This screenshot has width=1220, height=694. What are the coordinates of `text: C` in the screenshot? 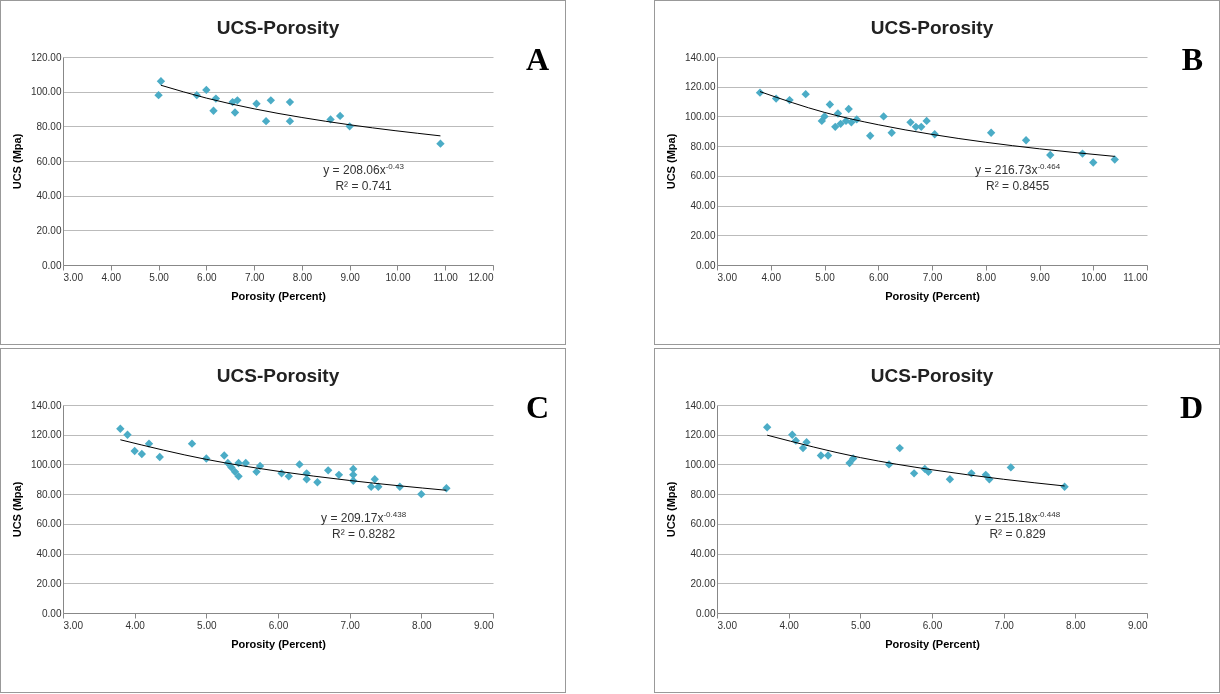 It's located at (537, 407).